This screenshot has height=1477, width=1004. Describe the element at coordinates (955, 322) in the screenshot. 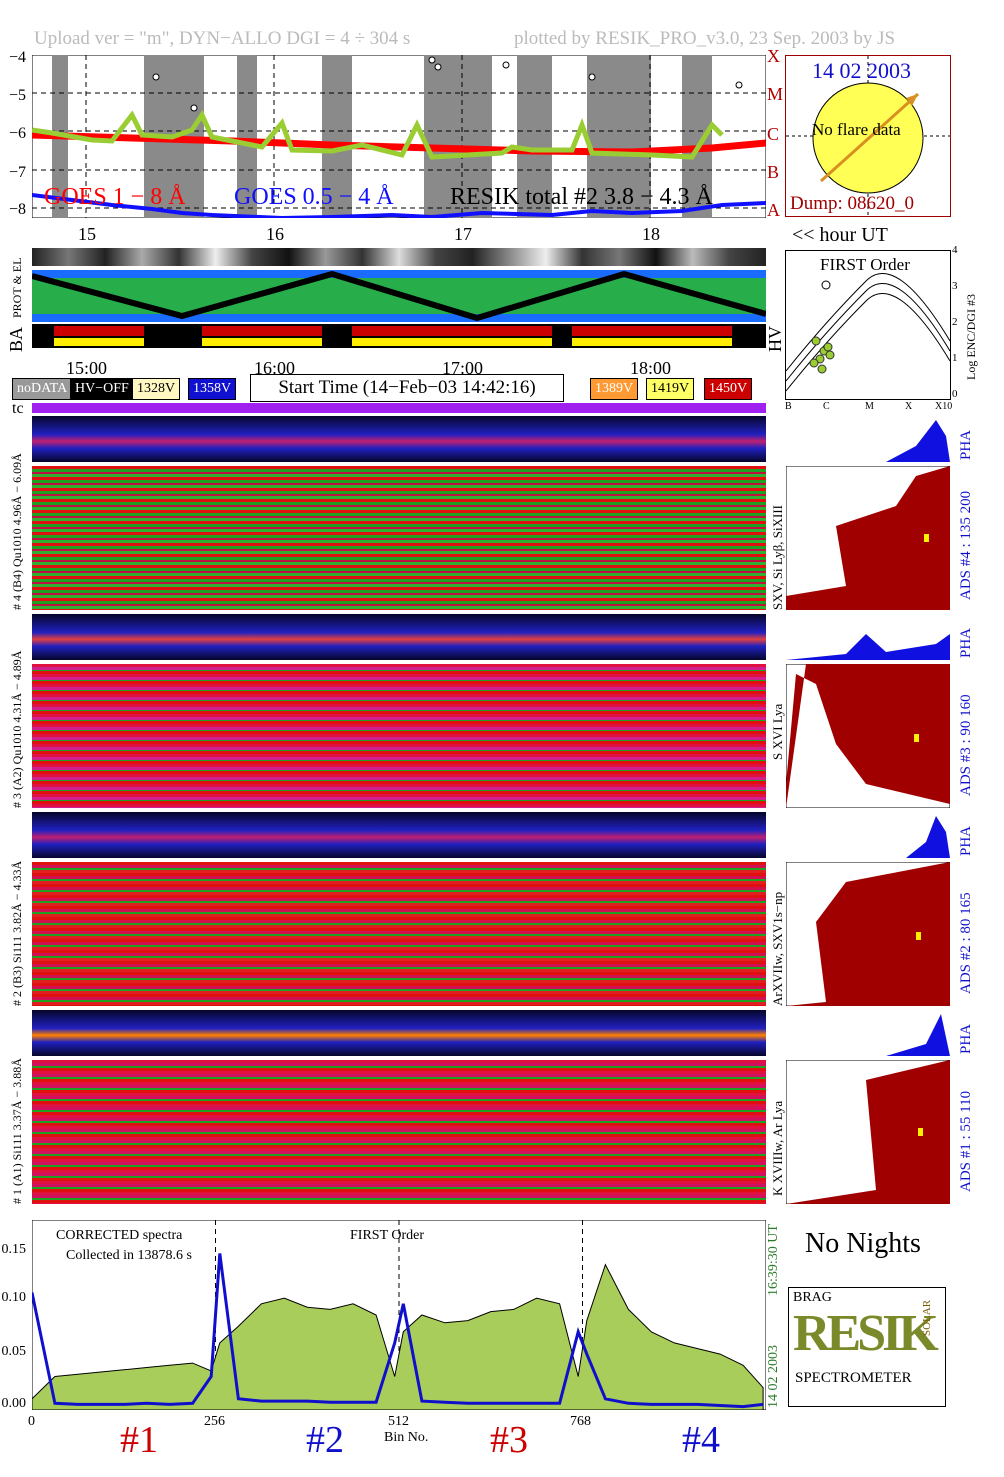

I see `fo-ylabel: 2` at that location.